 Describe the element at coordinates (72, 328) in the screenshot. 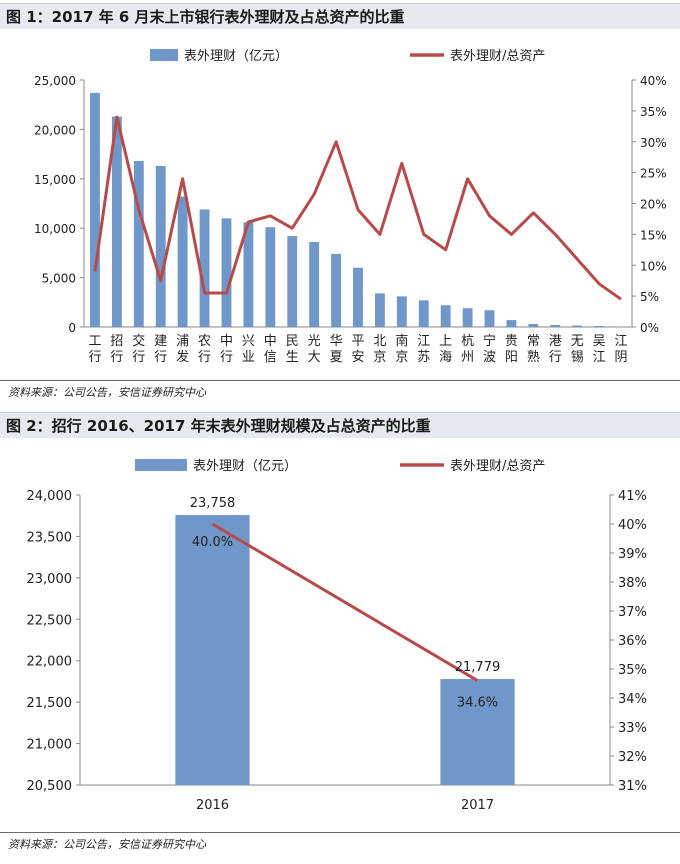

I see `y-left-tick-label: 0` at that location.